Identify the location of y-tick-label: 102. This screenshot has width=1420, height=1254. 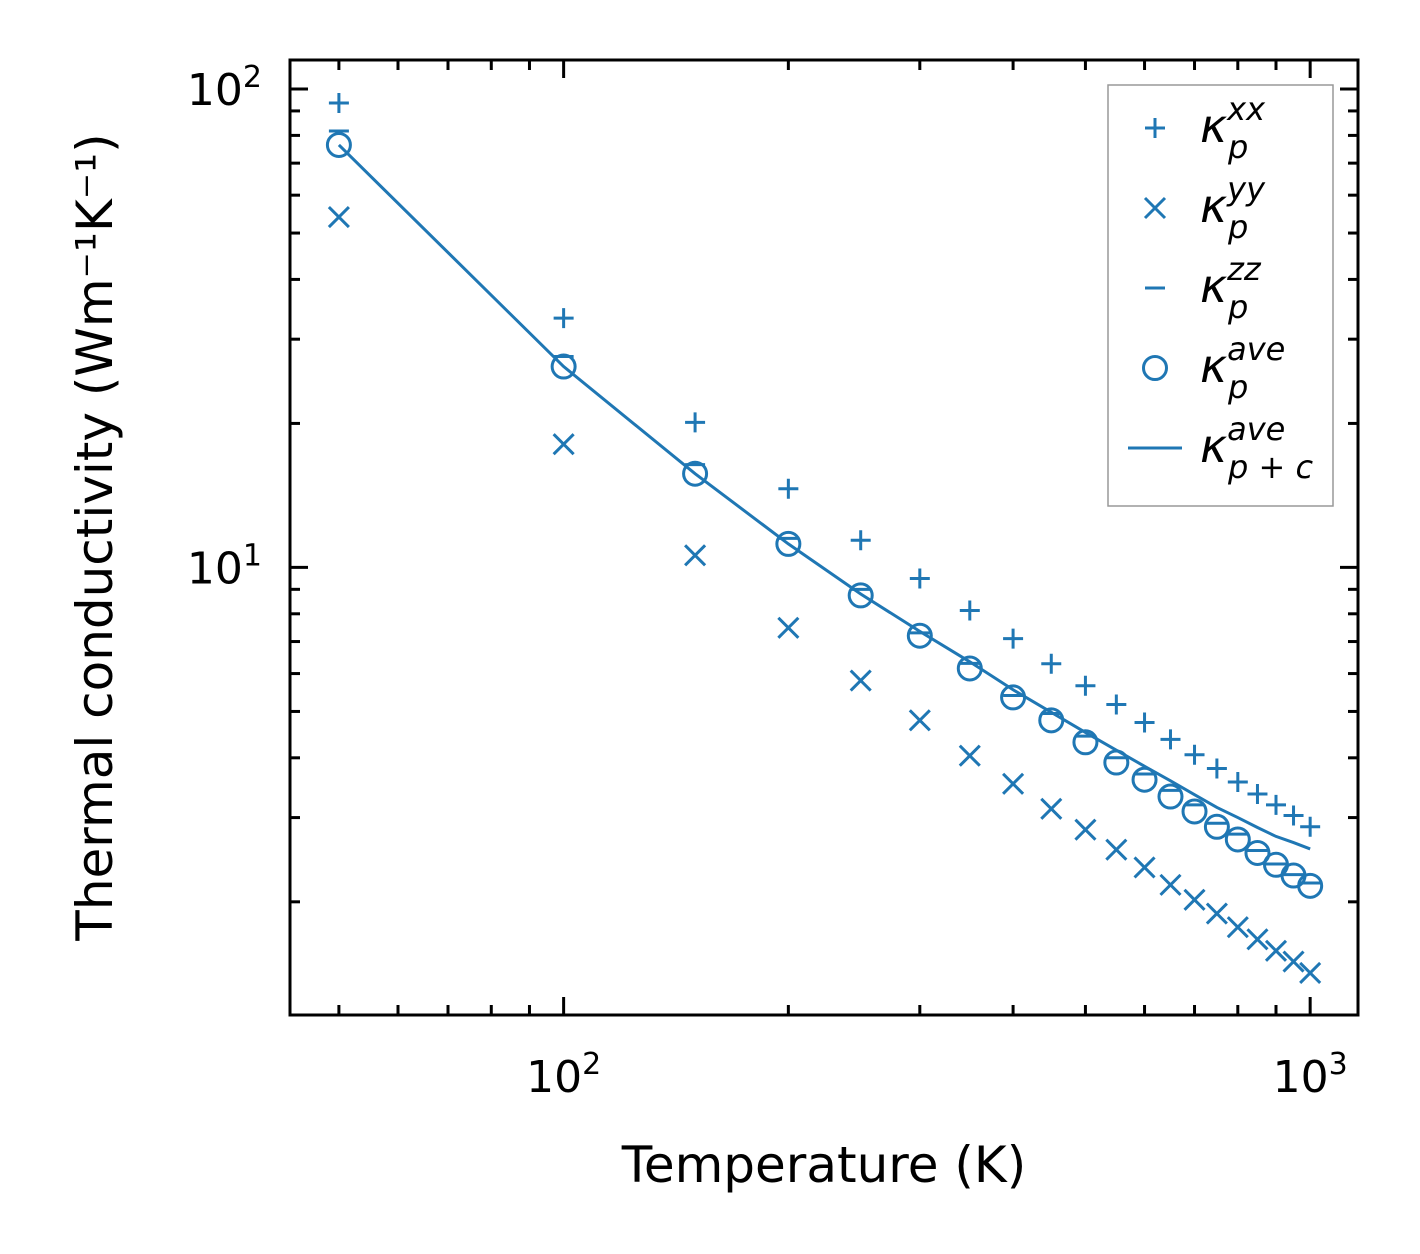
(224, 88).